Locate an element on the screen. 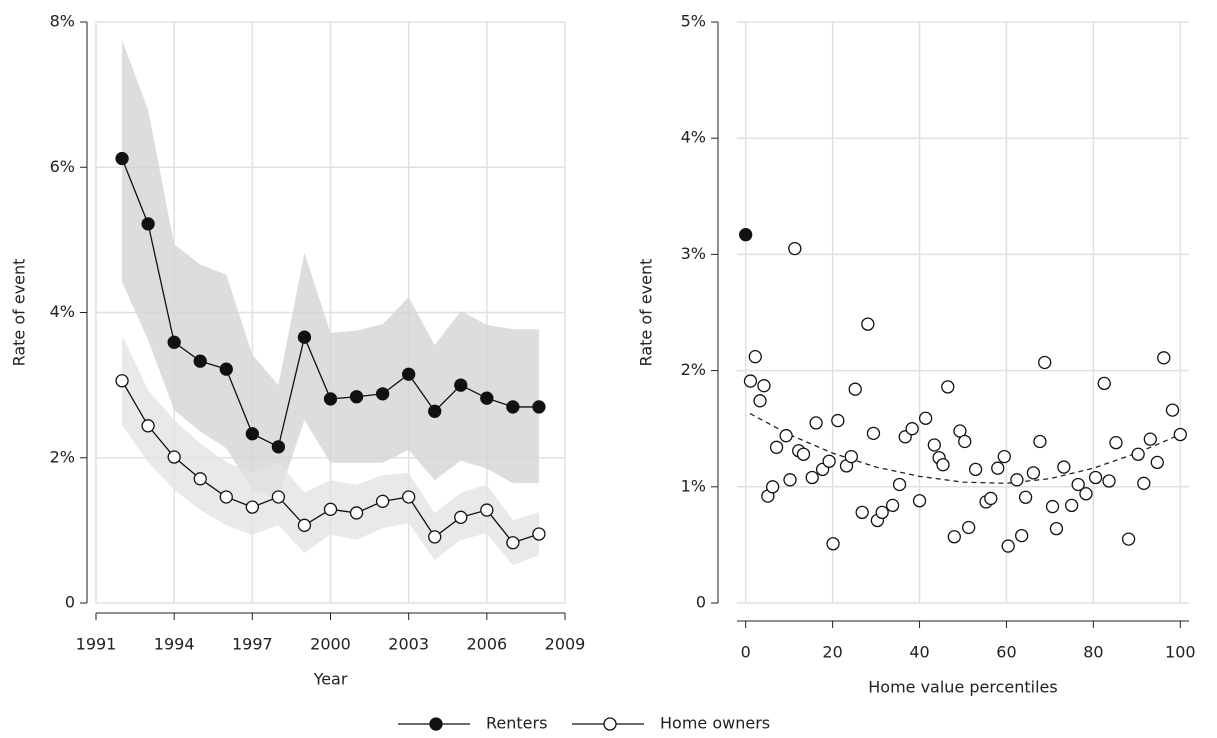  fit-line is located at coordinates (965, 448).